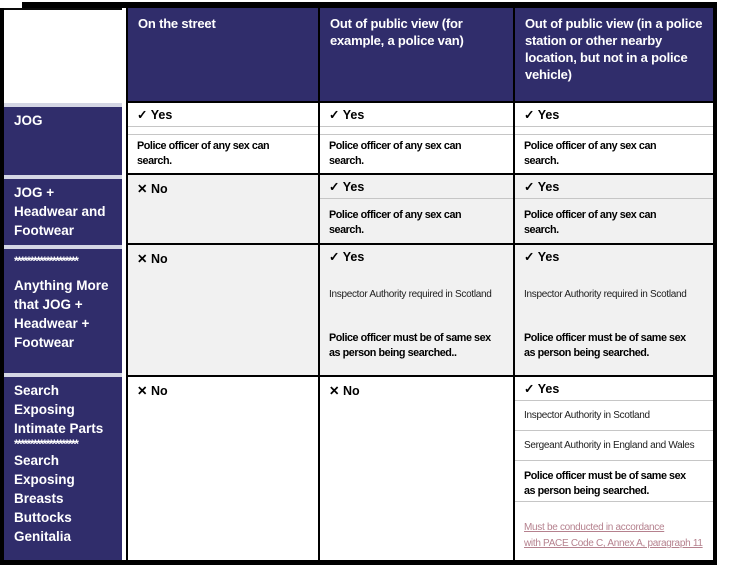 The image size is (739, 577). I want to click on table-left-border, so click(2, 284).